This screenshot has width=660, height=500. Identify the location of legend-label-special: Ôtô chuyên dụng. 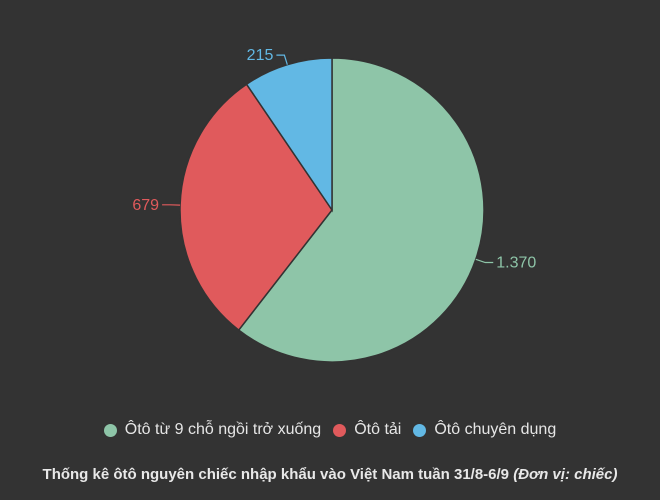
(495, 429).